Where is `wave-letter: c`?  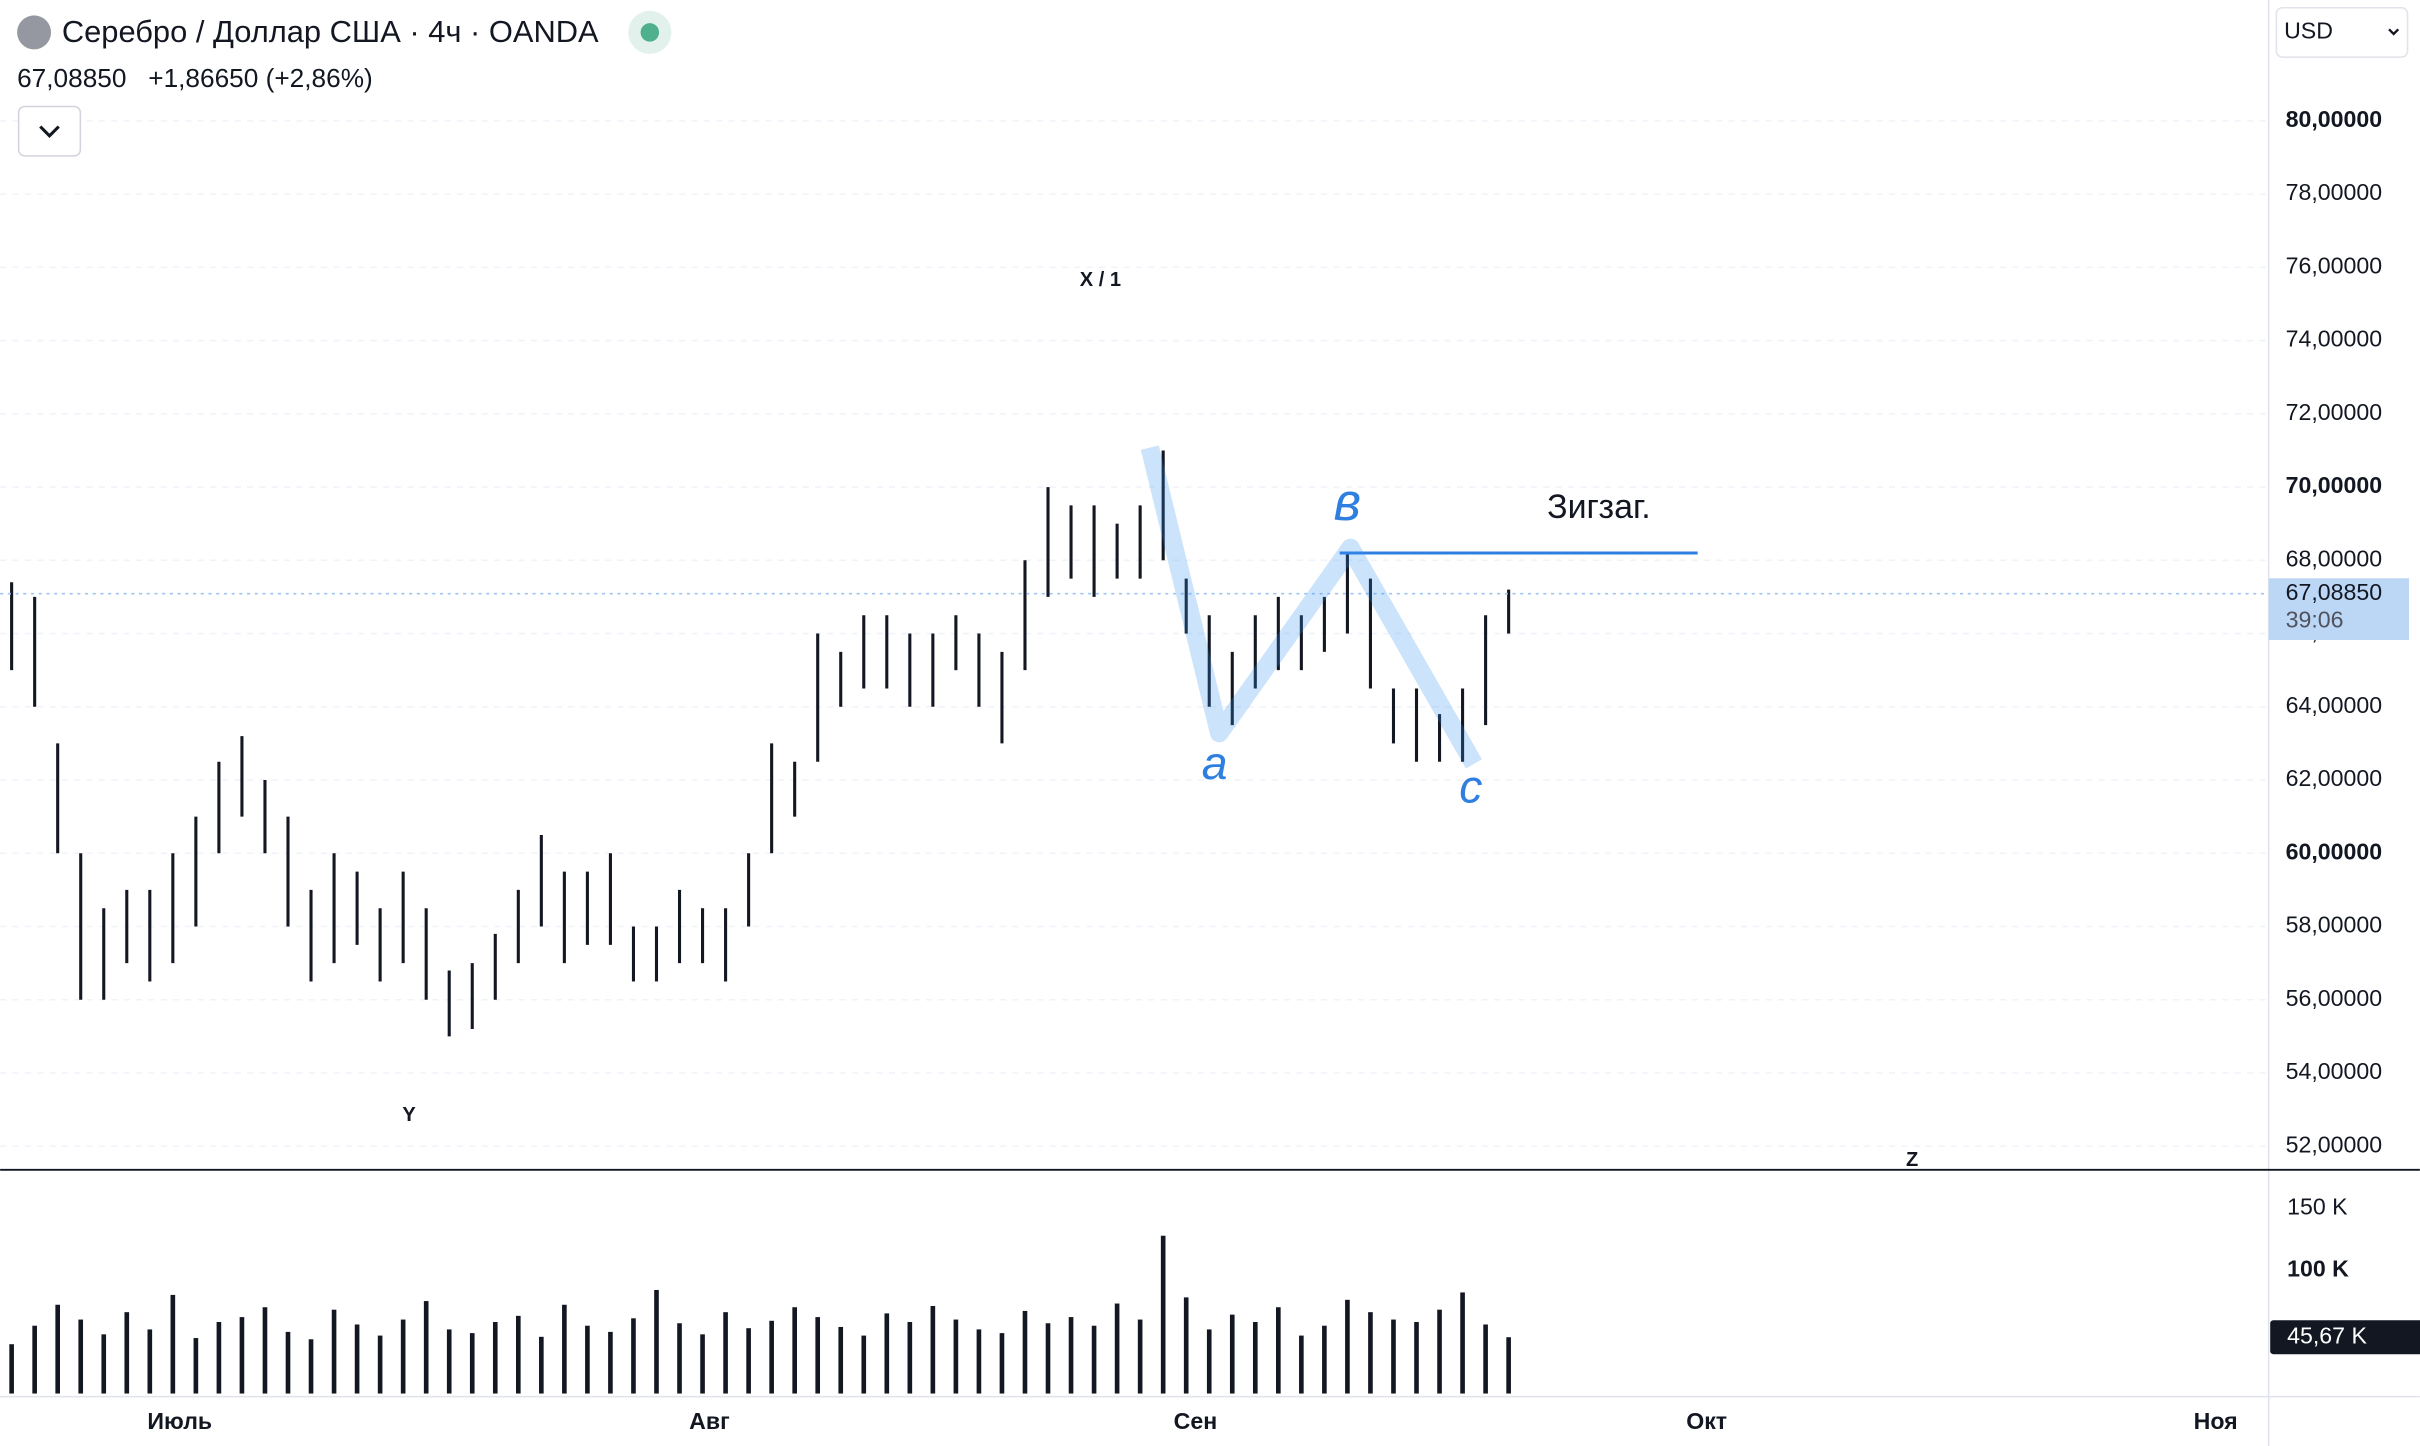 wave-letter: c is located at coordinates (1470, 786).